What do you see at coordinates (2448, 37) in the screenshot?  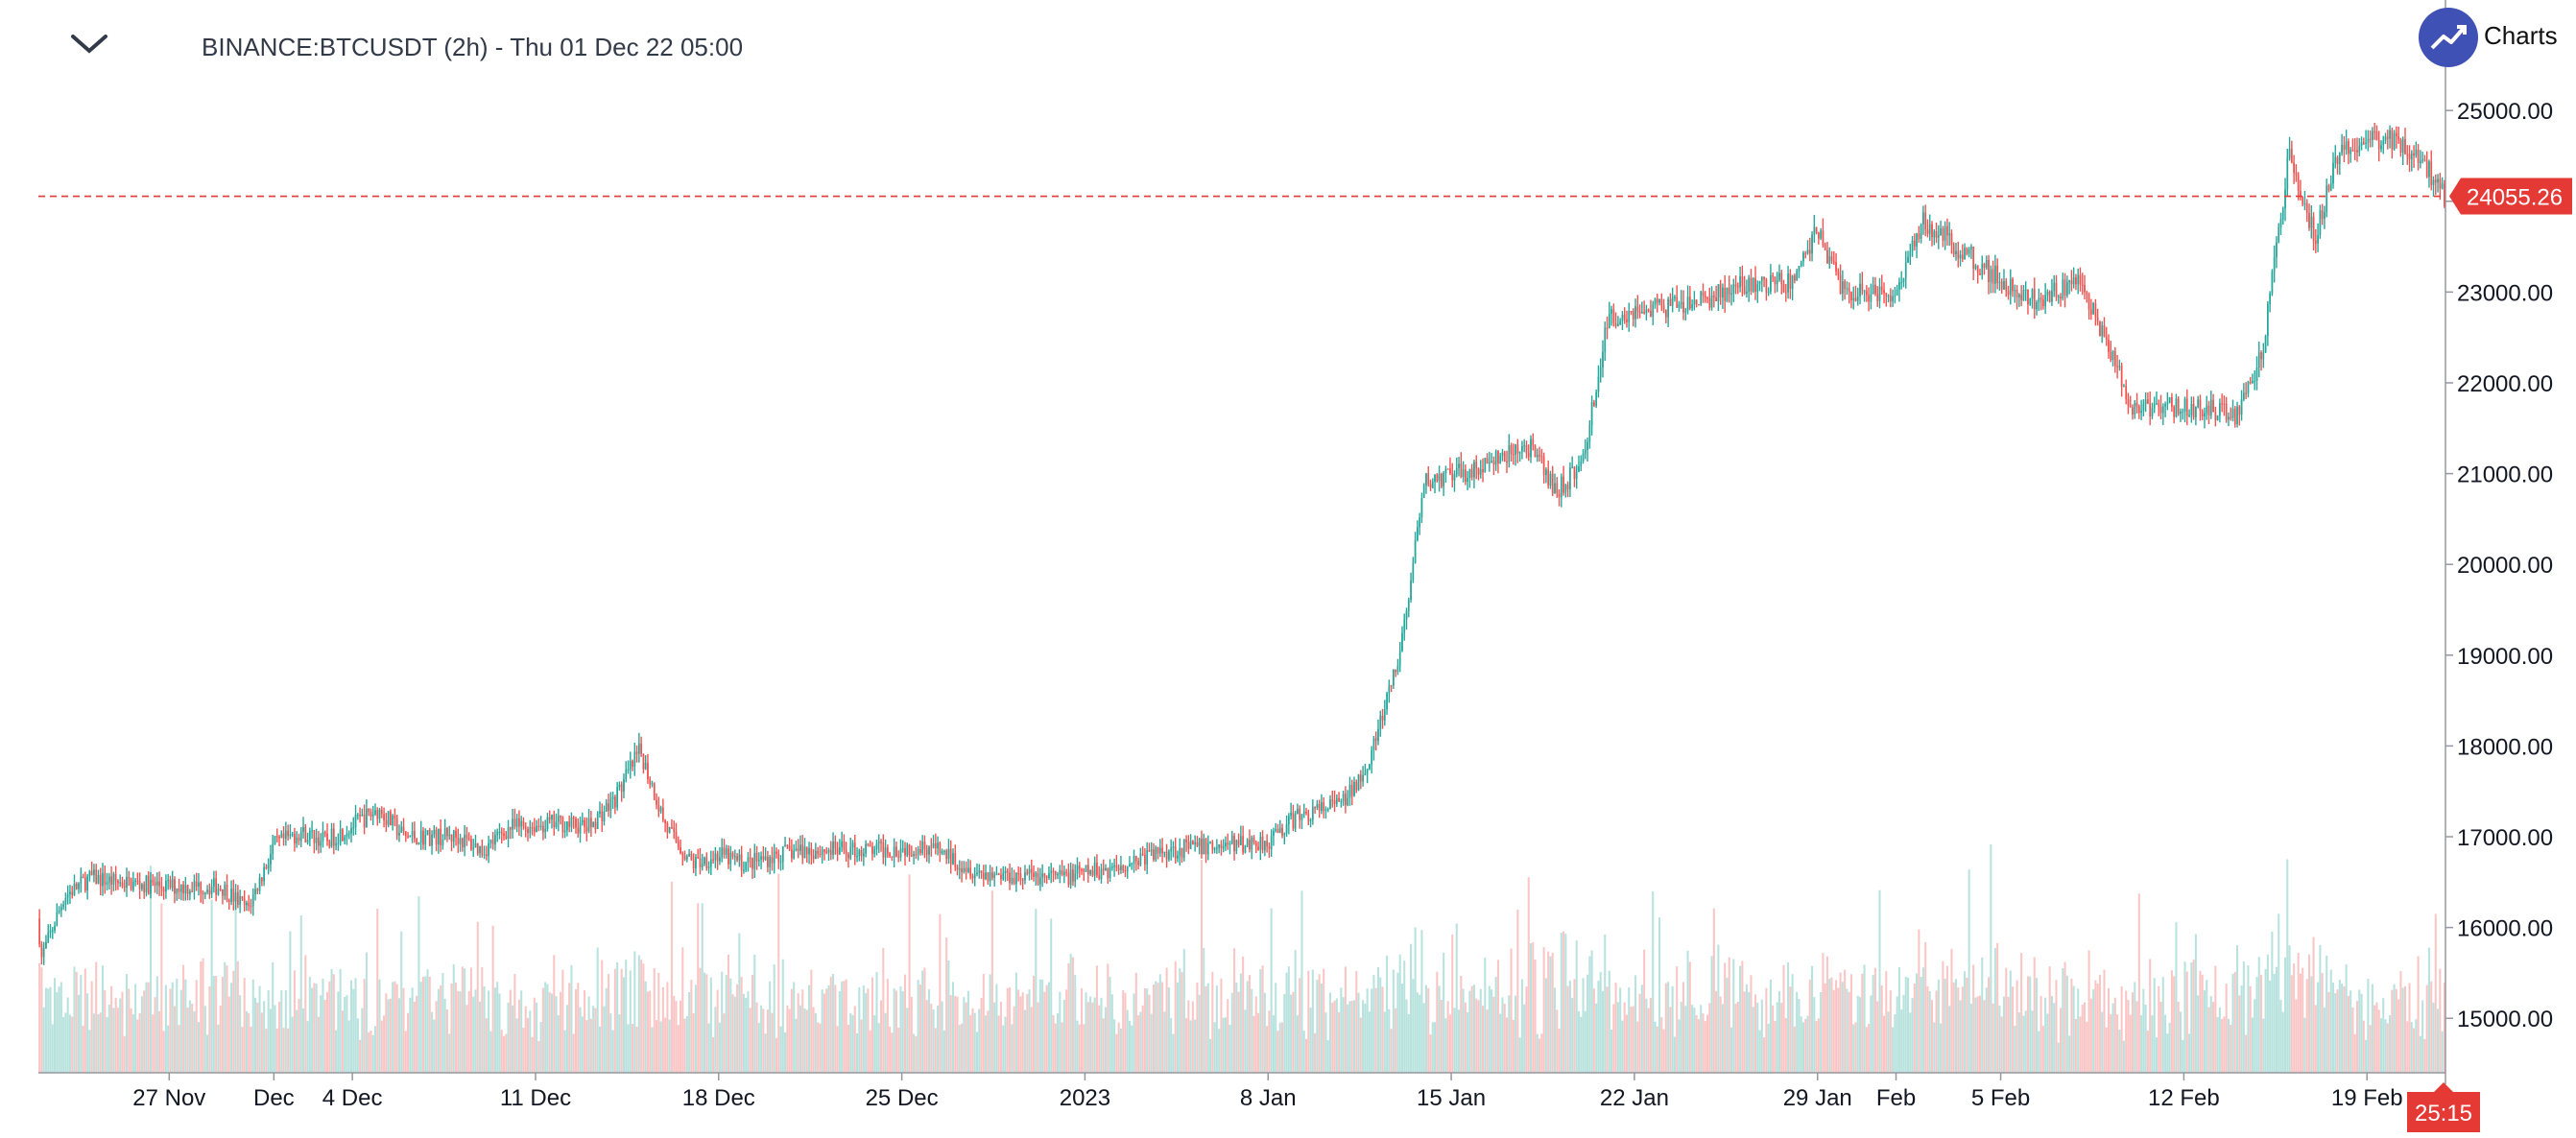 I see `logo-button` at bounding box center [2448, 37].